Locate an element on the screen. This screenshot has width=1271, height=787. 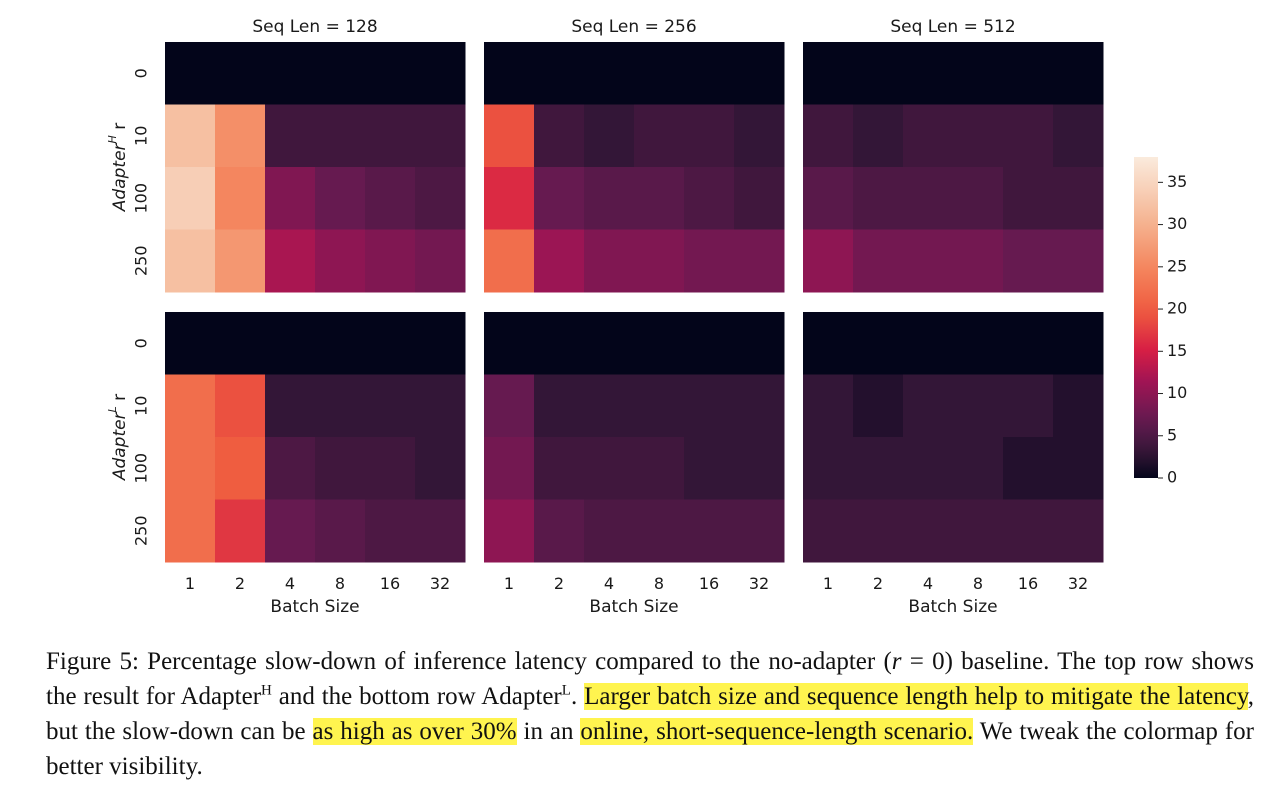
caption-text-5: , but the slow-down can be is located at coordinates (650, 714).